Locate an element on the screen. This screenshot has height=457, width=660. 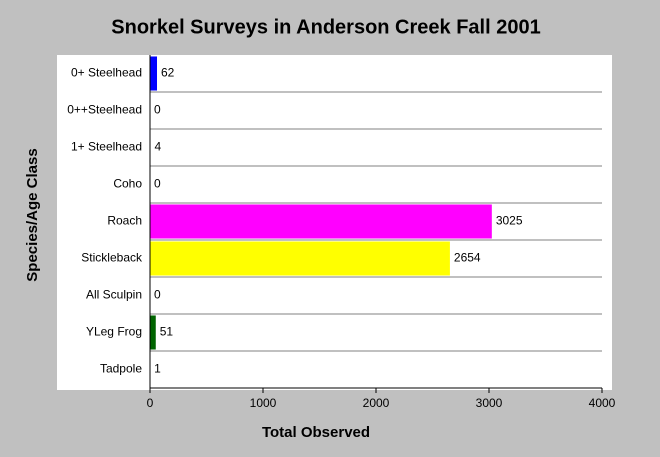
y-tick-label: Coho is located at coordinates (127, 184).